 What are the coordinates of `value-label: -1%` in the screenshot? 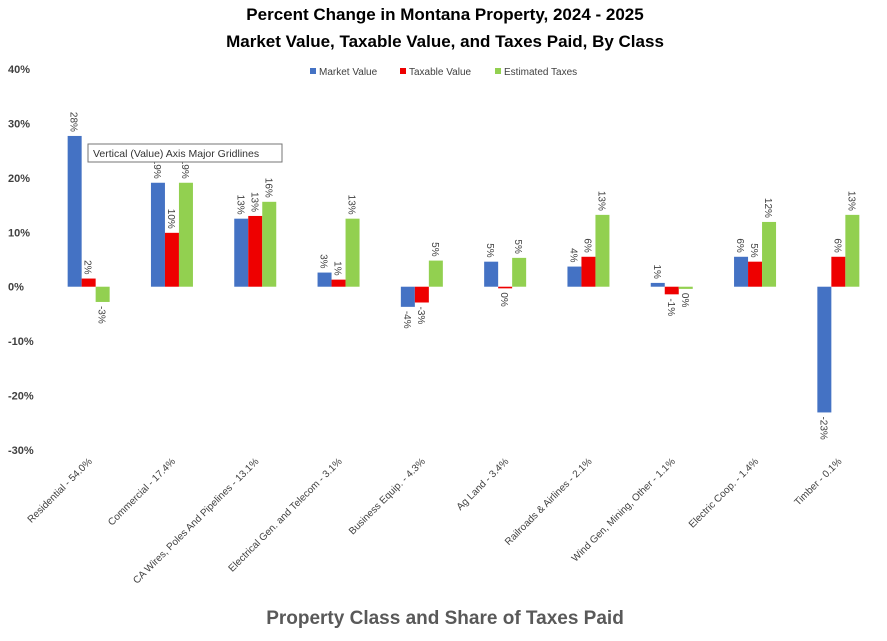 It's located at (670, 307).